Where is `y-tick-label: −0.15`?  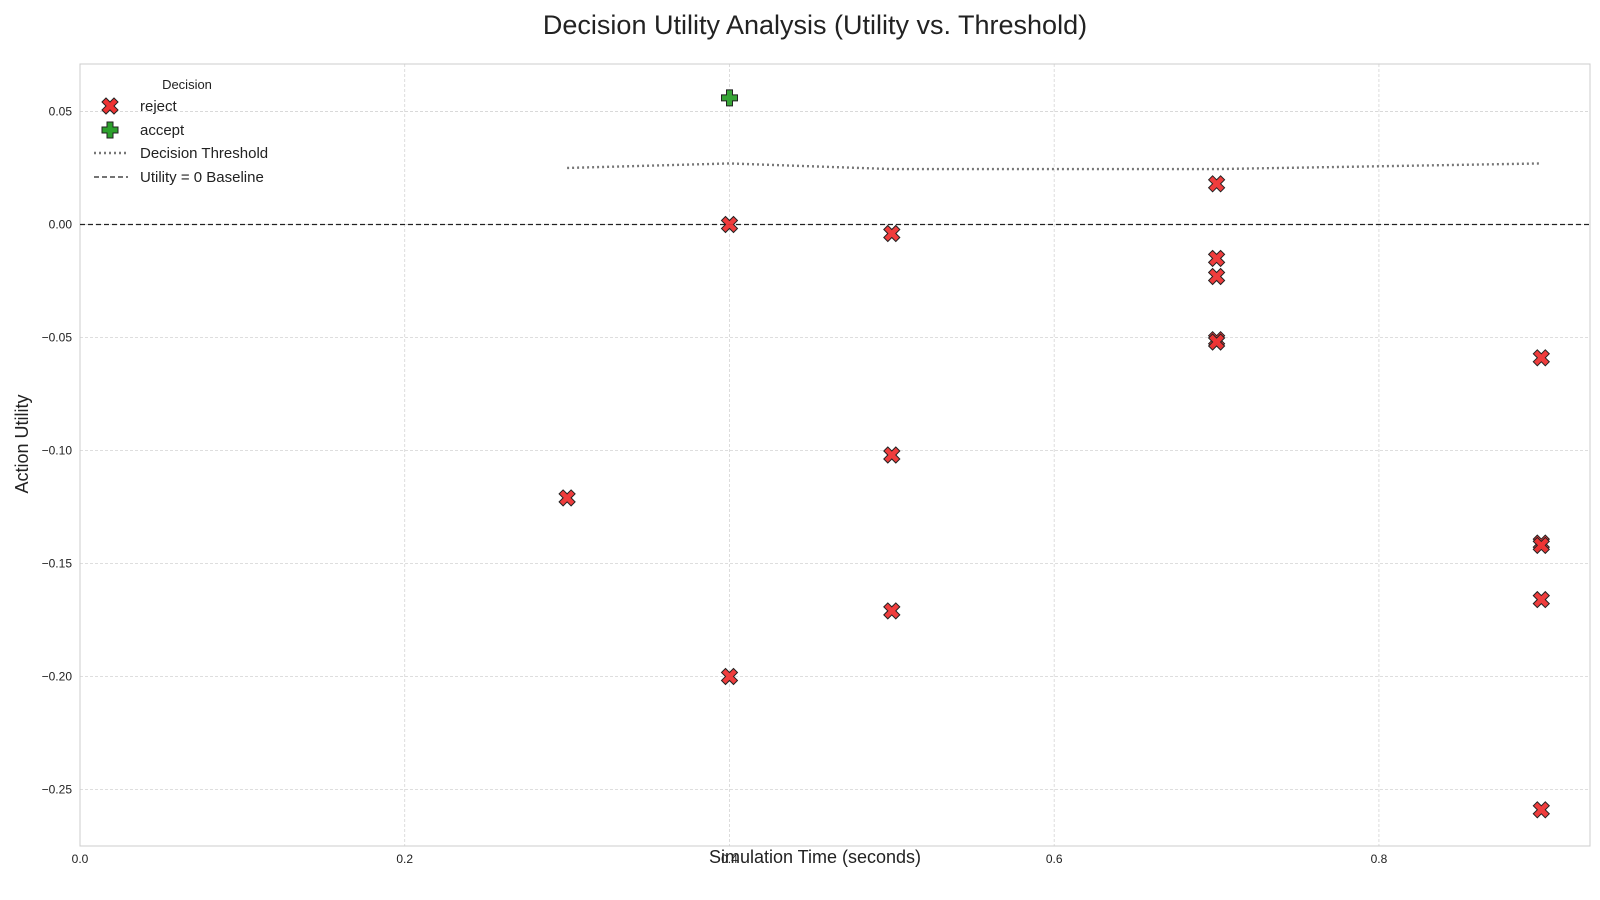
y-tick-label: −0.15 is located at coordinates (57, 563).